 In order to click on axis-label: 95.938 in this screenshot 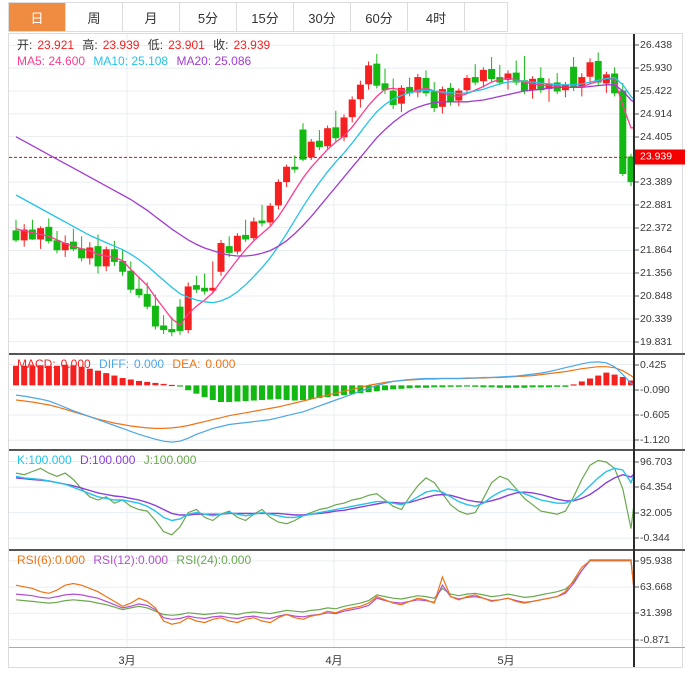, I will do `click(656, 560)`.